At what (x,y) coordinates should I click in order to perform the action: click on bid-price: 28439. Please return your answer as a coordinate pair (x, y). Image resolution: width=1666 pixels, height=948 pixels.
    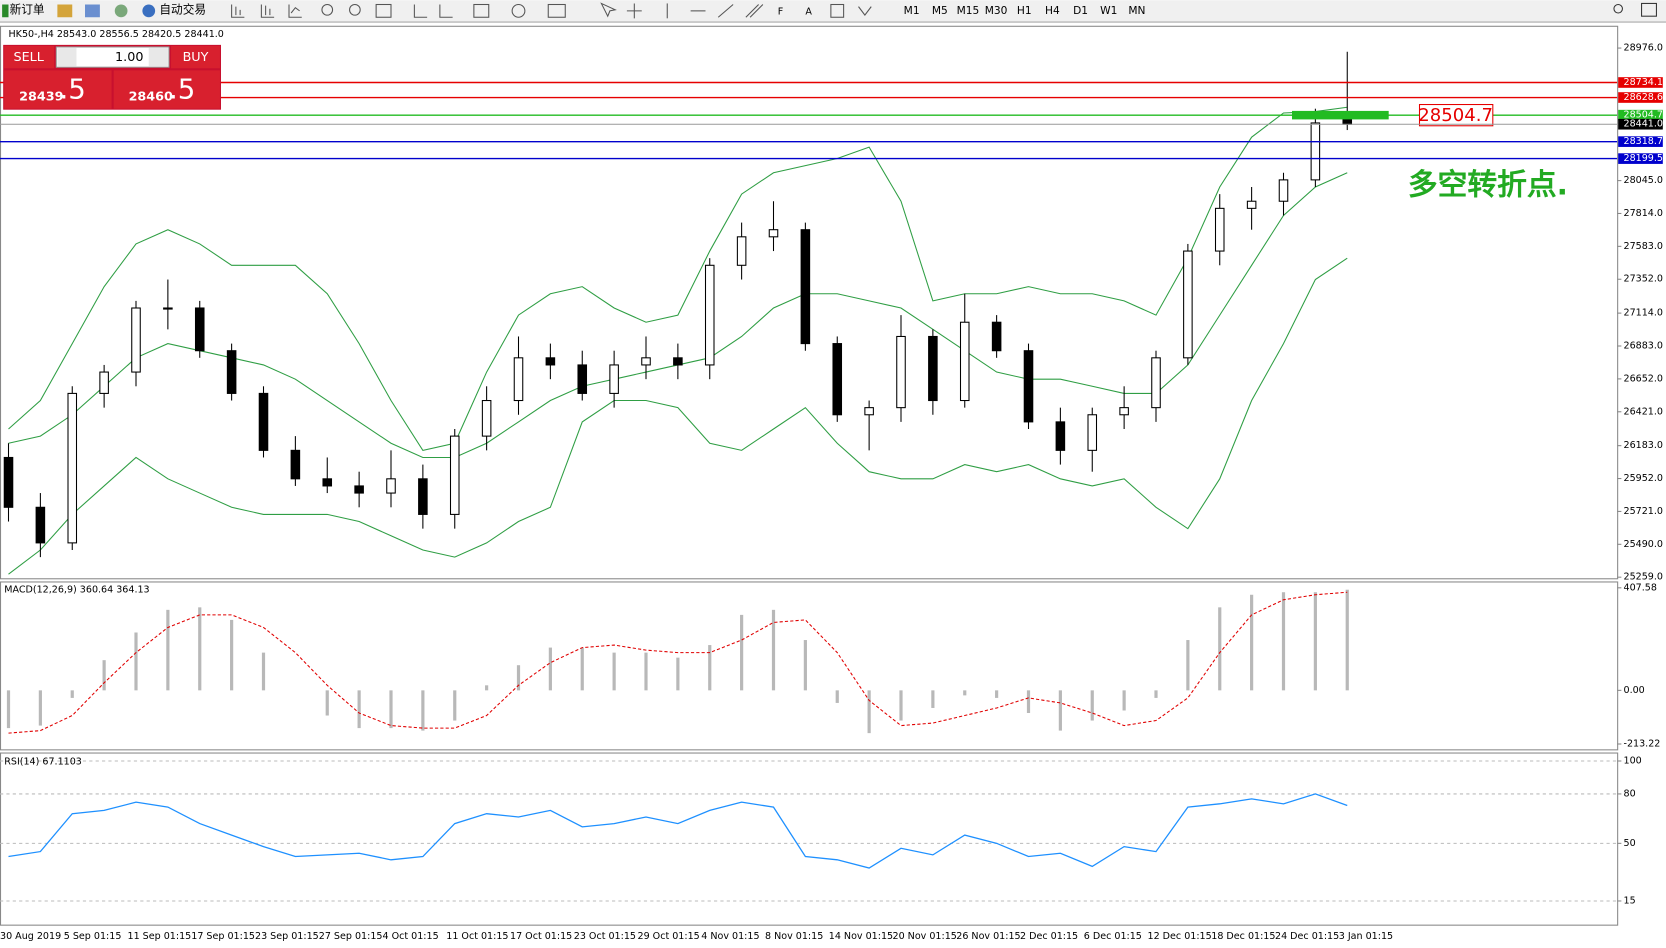
    Looking at the image, I should click on (41, 96).